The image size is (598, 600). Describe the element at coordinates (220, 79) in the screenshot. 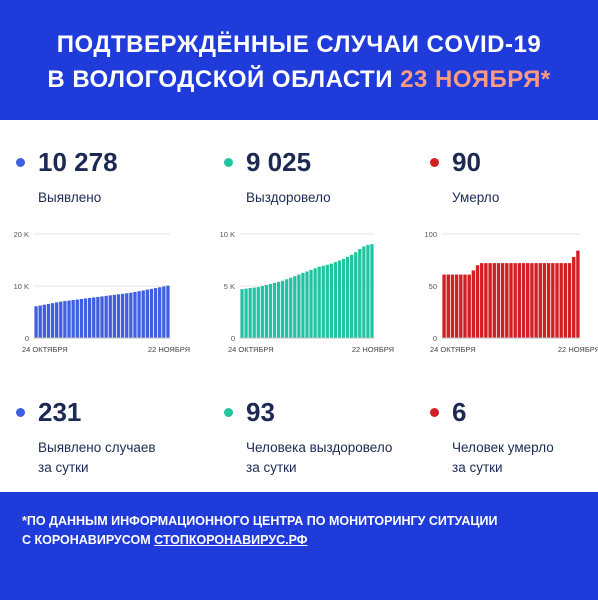

I see `header-region: В ВОЛОГОДСКОЙ ОБЛАСТИ` at that location.